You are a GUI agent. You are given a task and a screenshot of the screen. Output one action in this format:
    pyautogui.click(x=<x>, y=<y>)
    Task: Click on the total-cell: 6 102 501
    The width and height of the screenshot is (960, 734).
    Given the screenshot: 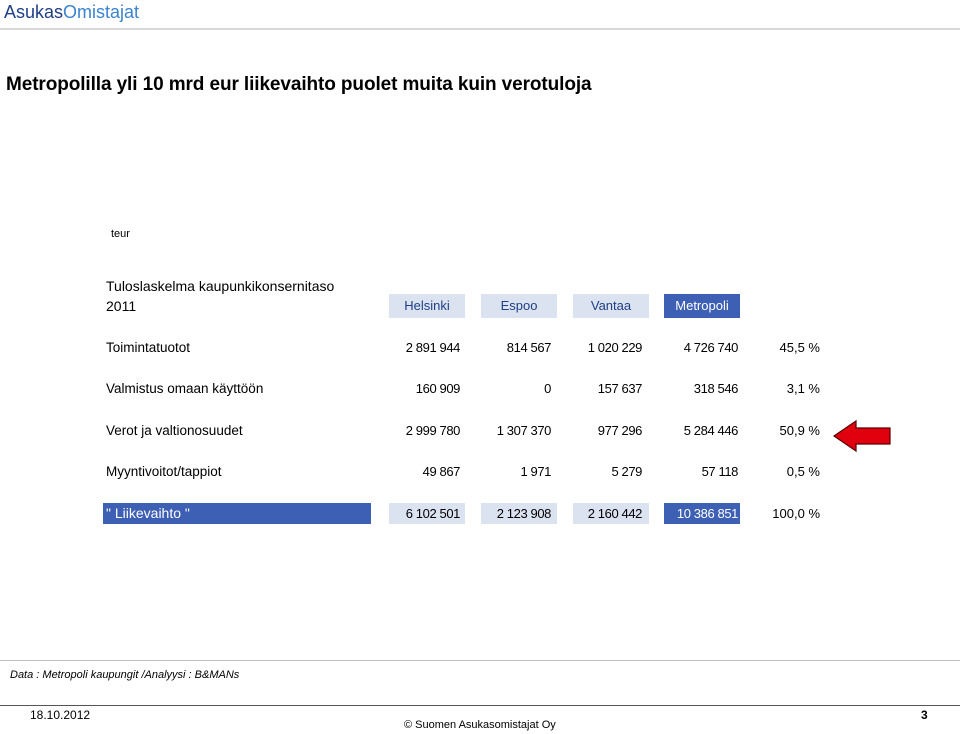 What is the action you would take?
    pyautogui.click(x=433, y=513)
    